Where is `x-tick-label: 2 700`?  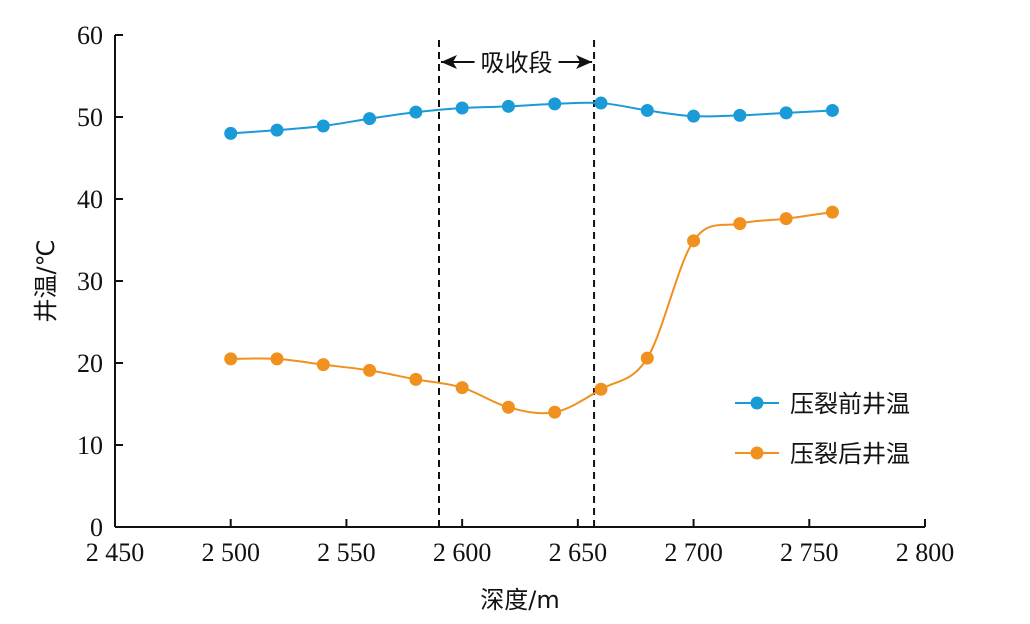 x-tick-label: 2 700 is located at coordinates (693, 552).